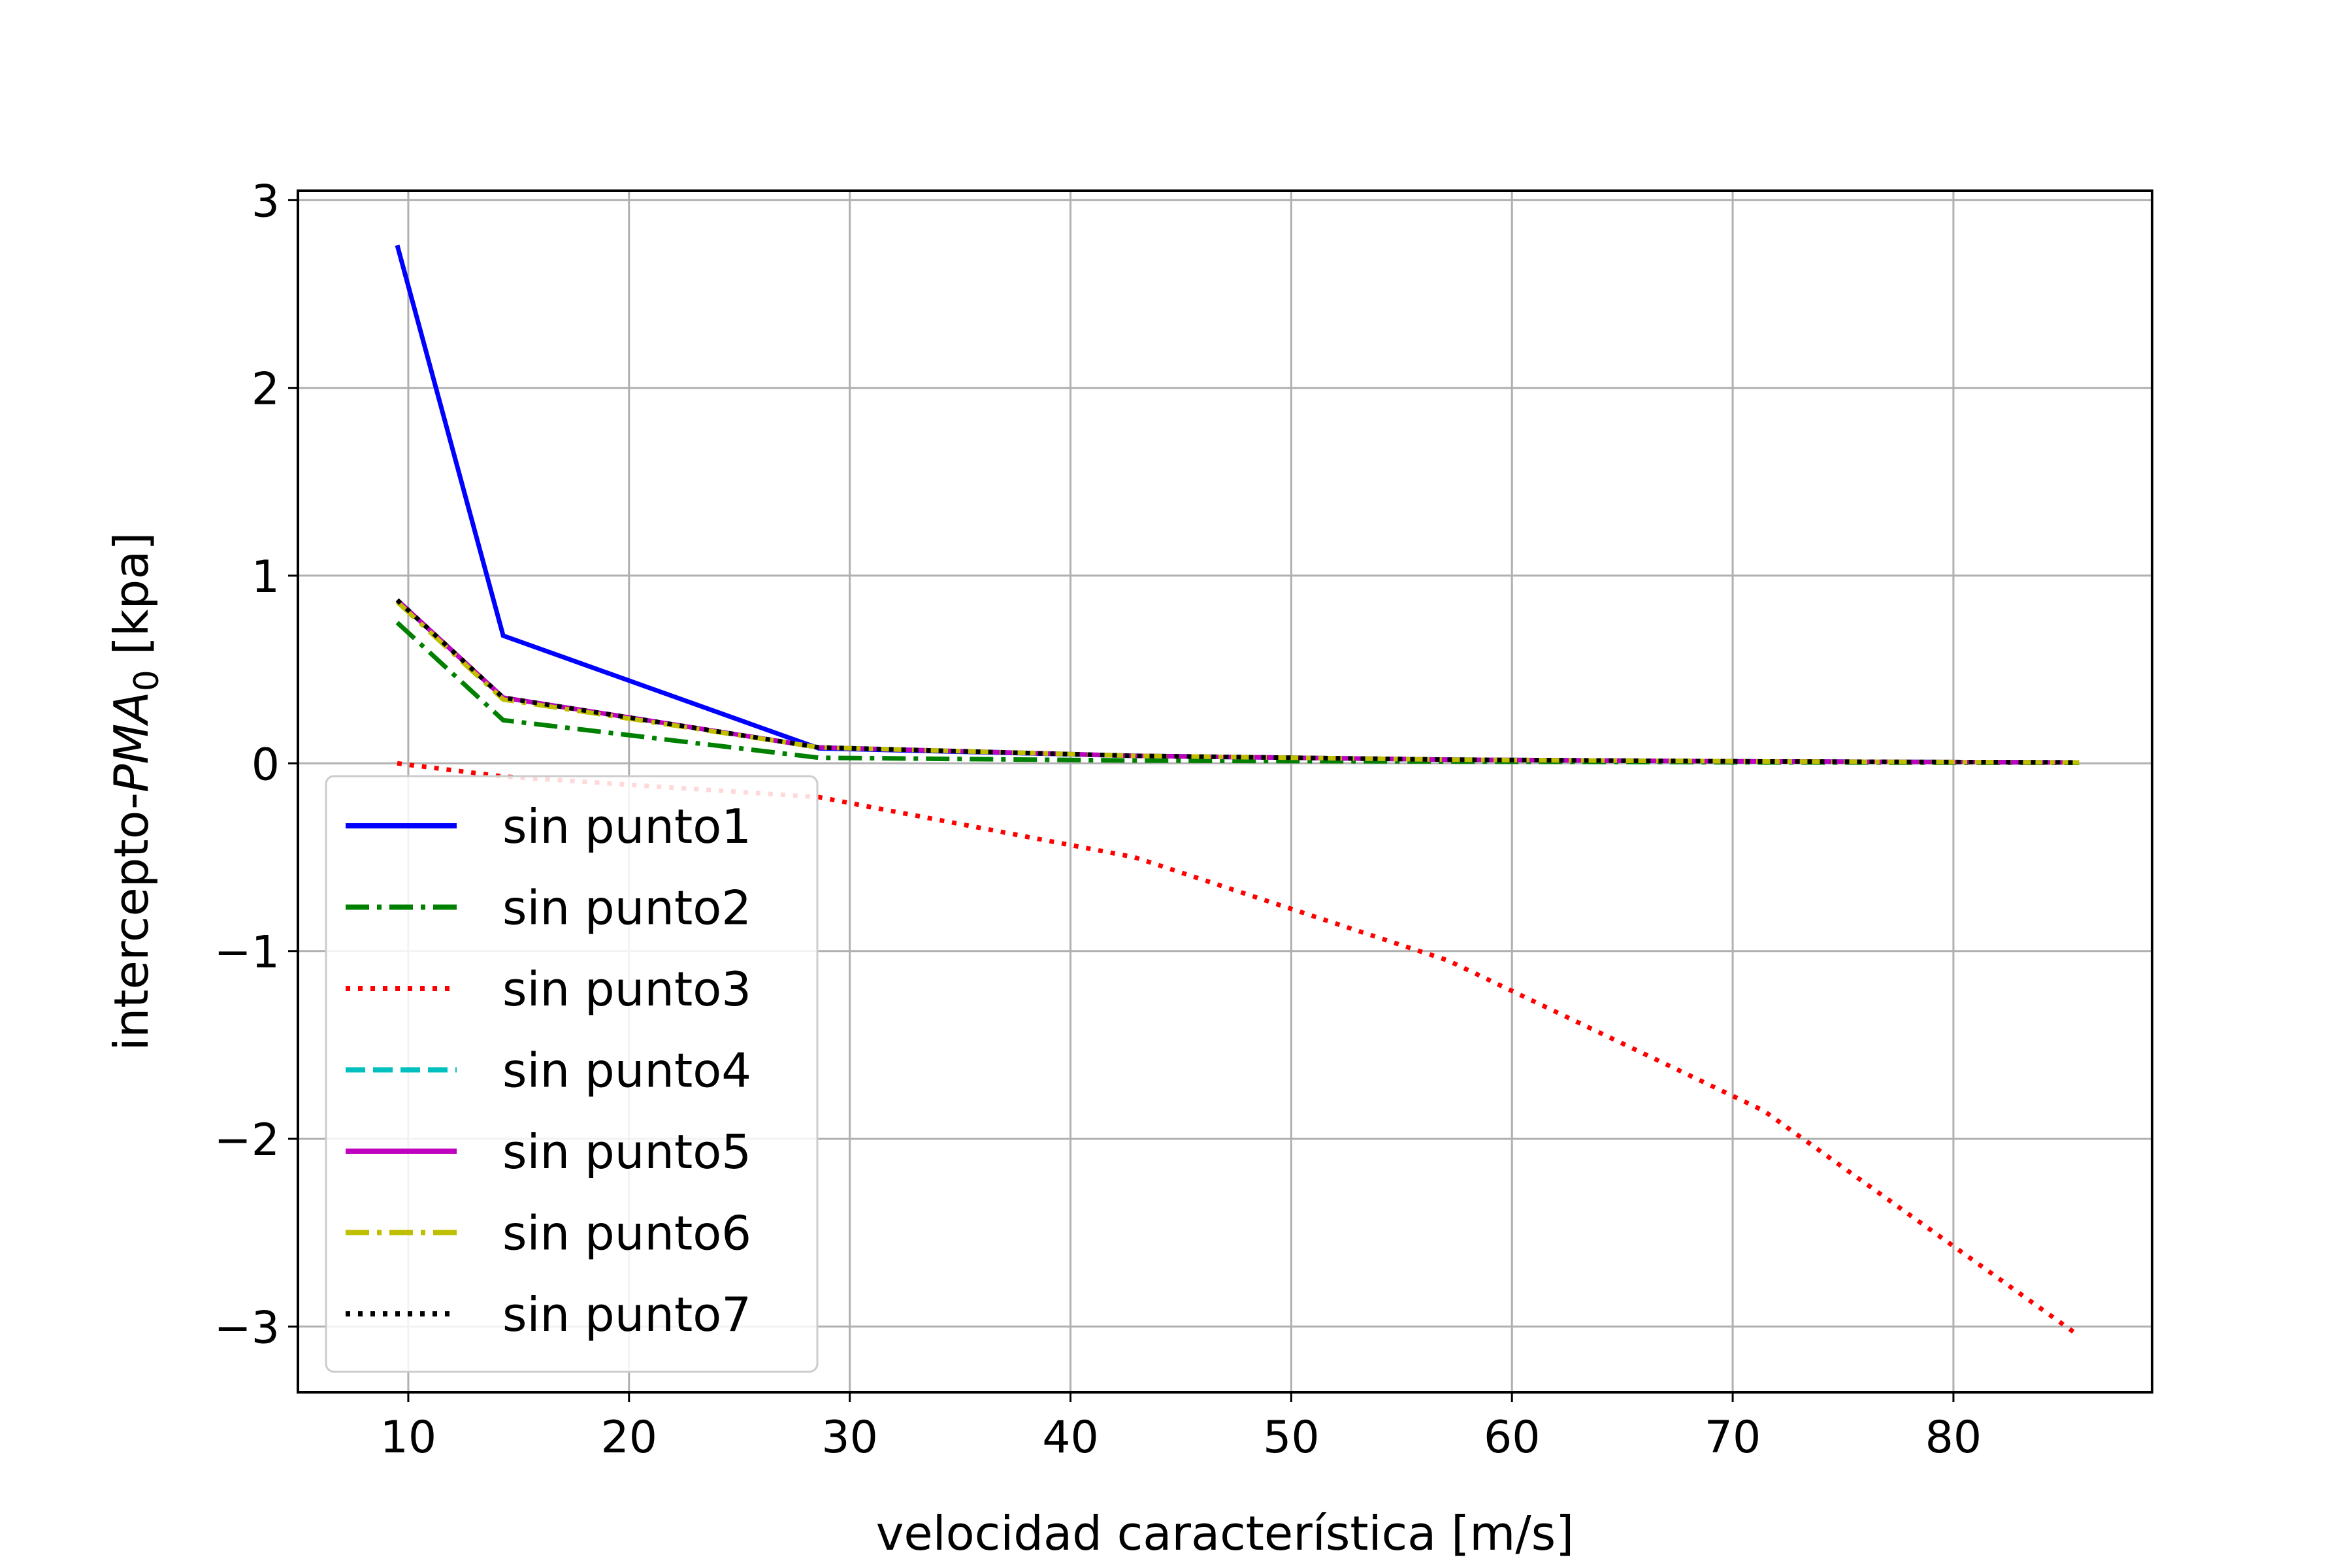 This screenshot has height=1568, width=2352. I want to click on x-tick-label: 20, so click(629, 1437).